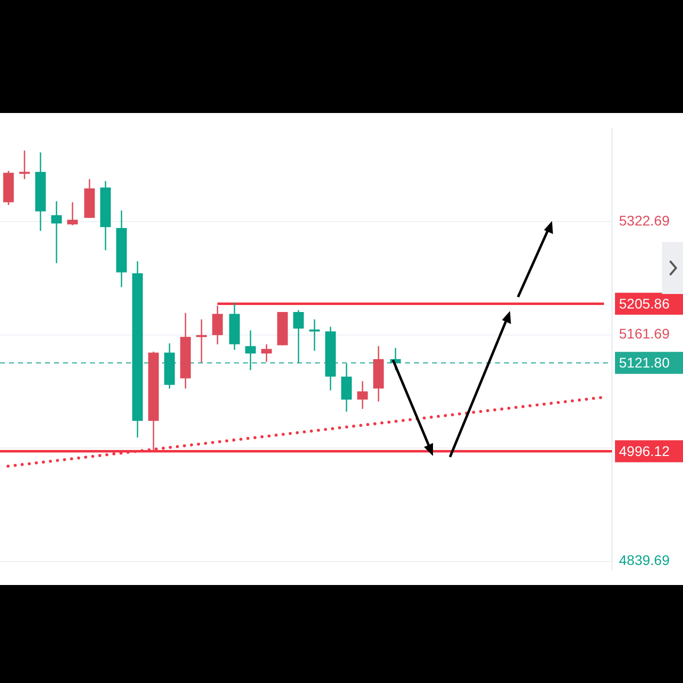  Describe the element at coordinates (644, 560) in the screenshot. I see `y-tick-label: 4839.69` at that location.